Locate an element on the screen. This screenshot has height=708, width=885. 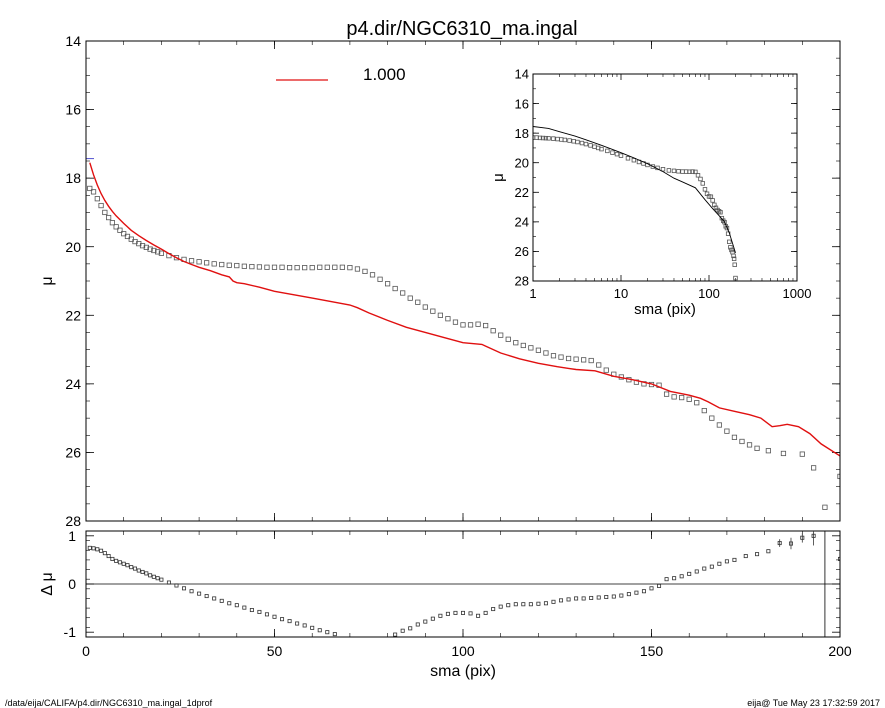
y-tick-label: 24 is located at coordinates (522, 222).